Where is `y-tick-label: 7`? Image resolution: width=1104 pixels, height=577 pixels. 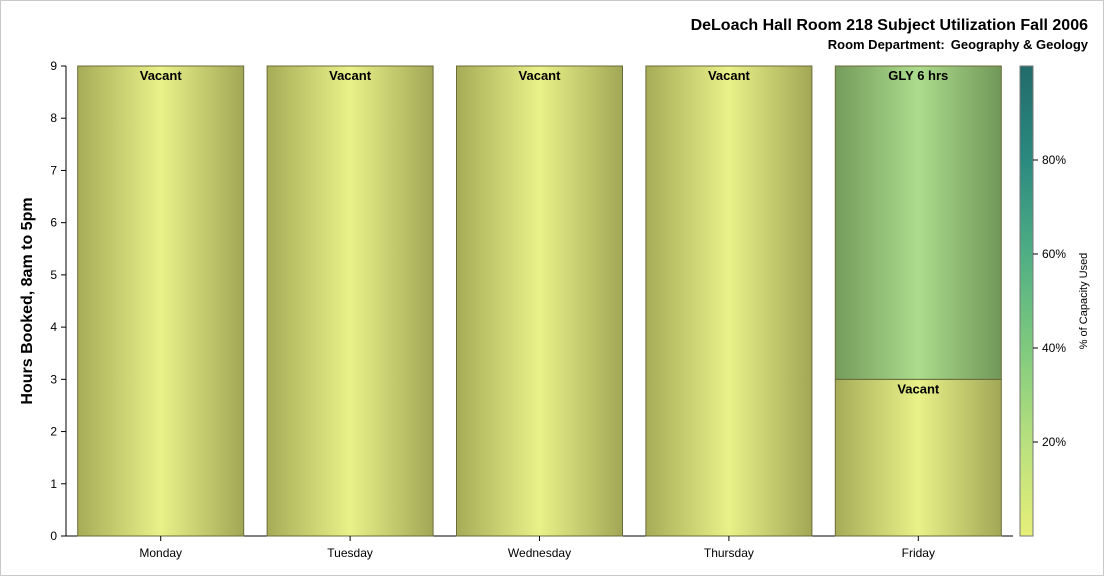 y-tick-label: 7 is located at coordinates (53, 170).